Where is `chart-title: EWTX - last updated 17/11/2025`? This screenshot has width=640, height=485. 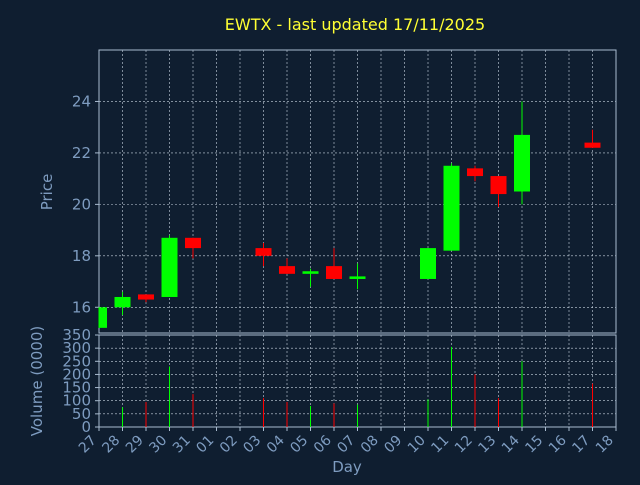 chart-title: EWTX - last updated 17/11/2025 is located at coordinates (355, 24).